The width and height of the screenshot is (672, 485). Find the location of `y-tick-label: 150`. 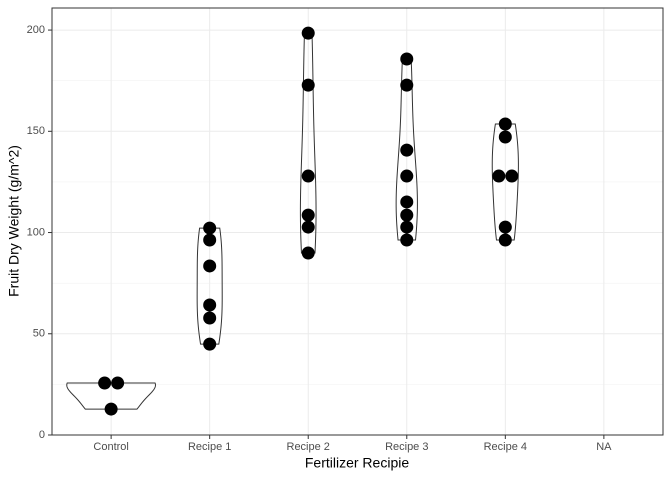

y-tick-label: 150 is located at coordinates (36, 131).